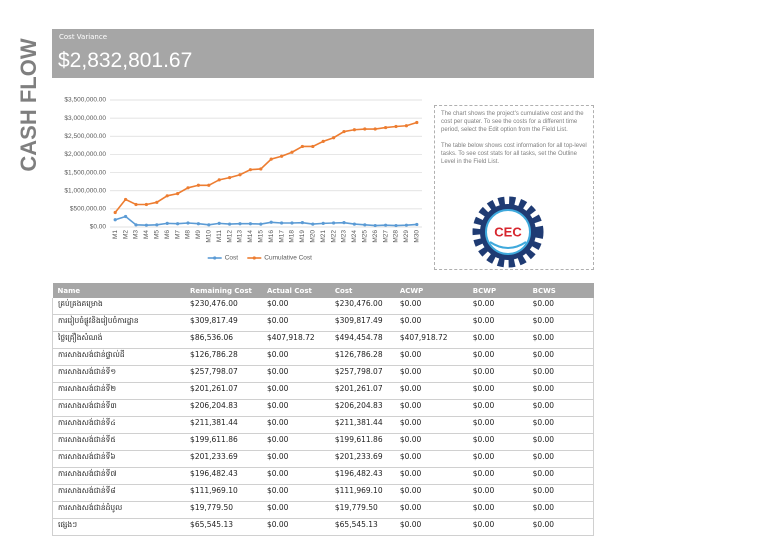 Image resolution: width=768 pixels, height=543 pixels. I want to click on task-name: ផ្សេងៗ, so click(119, 527).